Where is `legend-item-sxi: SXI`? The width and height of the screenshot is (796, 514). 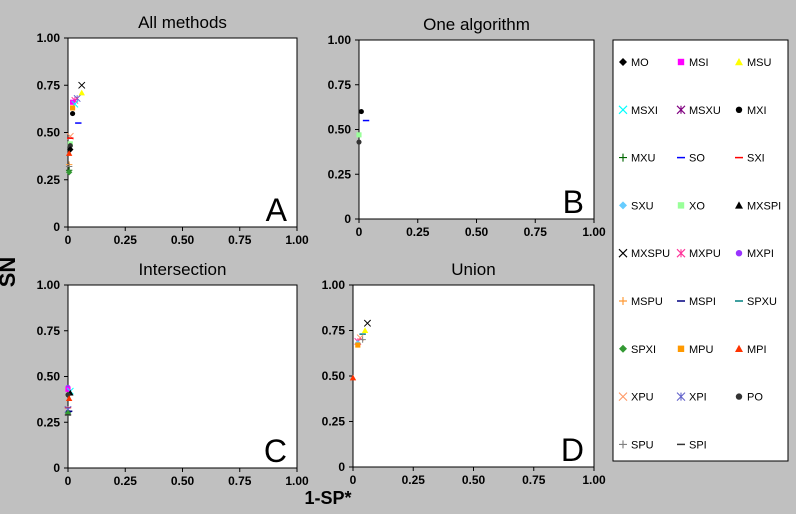 legend-item-sxi: SXI is located at coordinates (750, 159).